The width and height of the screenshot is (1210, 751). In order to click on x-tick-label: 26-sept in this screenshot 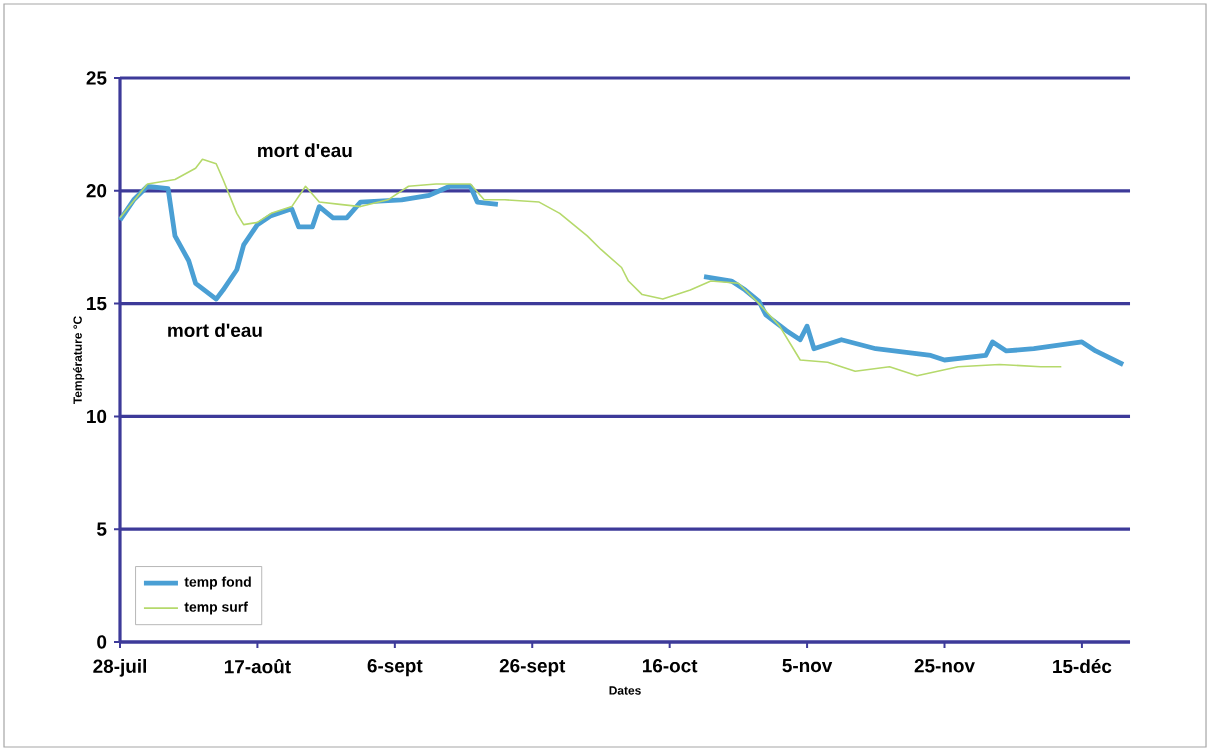, I will do `click(532, 668)`.